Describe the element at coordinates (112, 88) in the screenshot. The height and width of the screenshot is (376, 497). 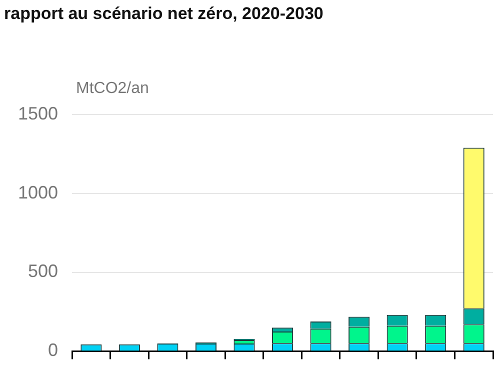
I see `y-axis-title: MtCO2/an` at that location.